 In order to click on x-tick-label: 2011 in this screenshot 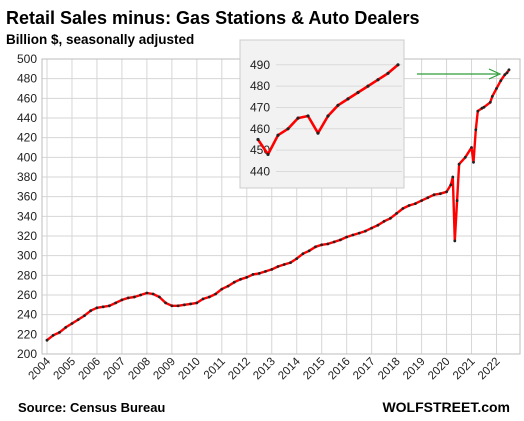, I will do `click(215, 369)`.